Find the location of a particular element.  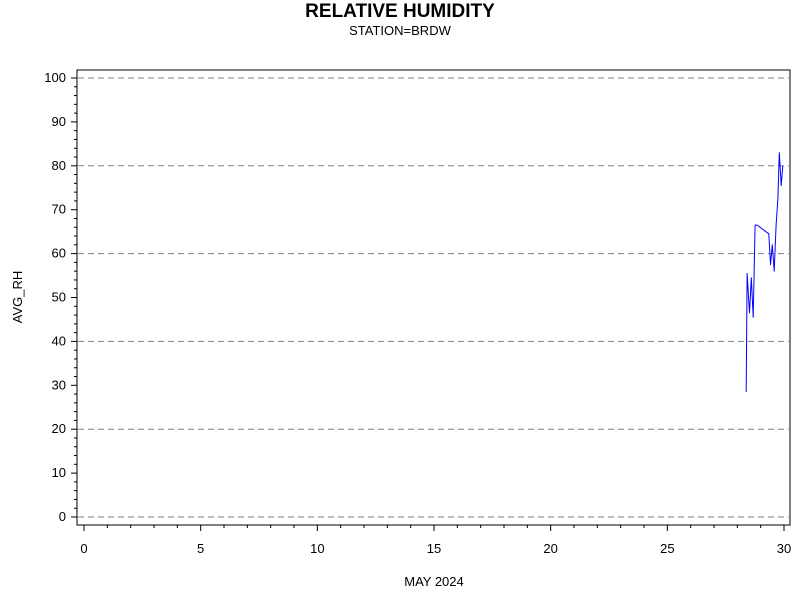

x-tick-label: 10 is located at coordinates (317, 548).